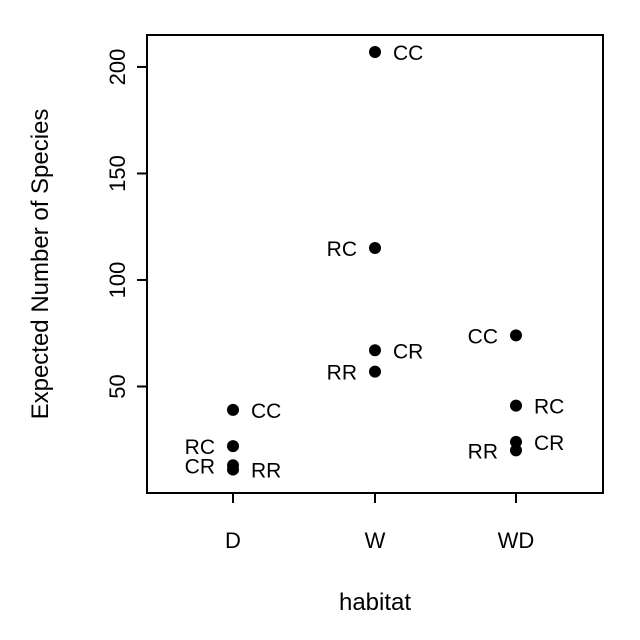 The image size is (640, 640). Describe the element at coordinates (233, 409) in the screenshot. I see `data-point-D-CC` at that location.